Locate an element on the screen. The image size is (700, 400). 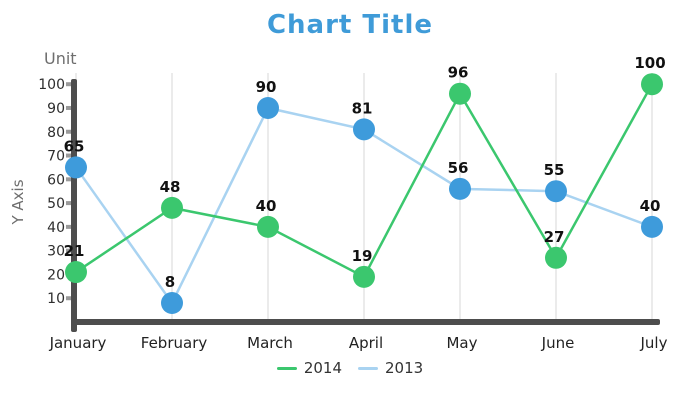
legend-item-2013: 2013 is located at coordinates (390, 368).